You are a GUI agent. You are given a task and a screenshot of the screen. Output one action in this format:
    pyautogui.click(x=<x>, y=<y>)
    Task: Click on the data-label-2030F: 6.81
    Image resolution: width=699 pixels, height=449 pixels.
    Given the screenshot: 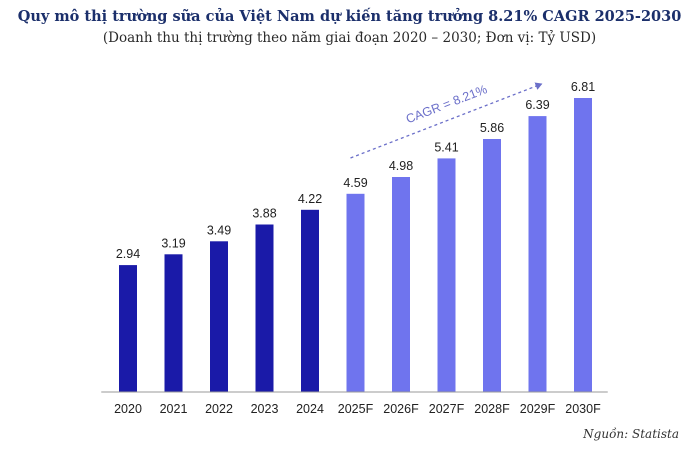 What is the action you would take?
    pyautogui.click(x=583, y=87)
    